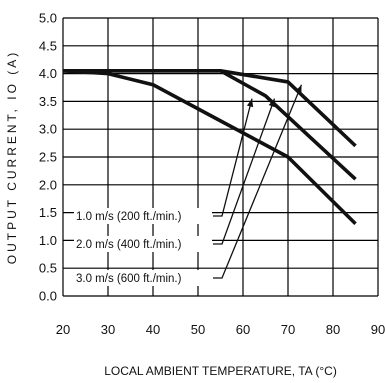 The image size is (385, 383). What do you see at coordinates (48, 45) in the screenshot?
I see `y-tick-label: 4.5` at bounding box center [48, 45].